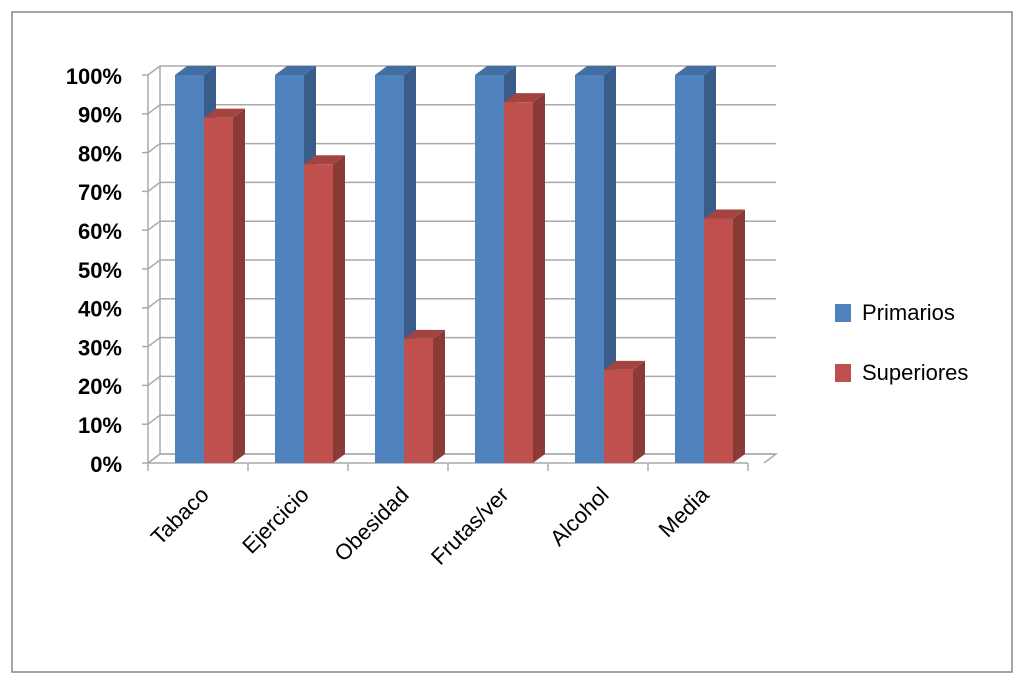  Describe the element at coordinates (100, 231) in the screenshot. I see `y-tick-label: 60%` at that location.